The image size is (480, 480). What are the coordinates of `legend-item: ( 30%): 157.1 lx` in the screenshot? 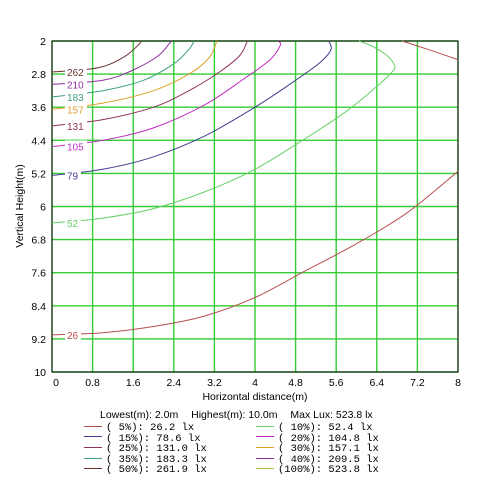 It's located at (317, 449).